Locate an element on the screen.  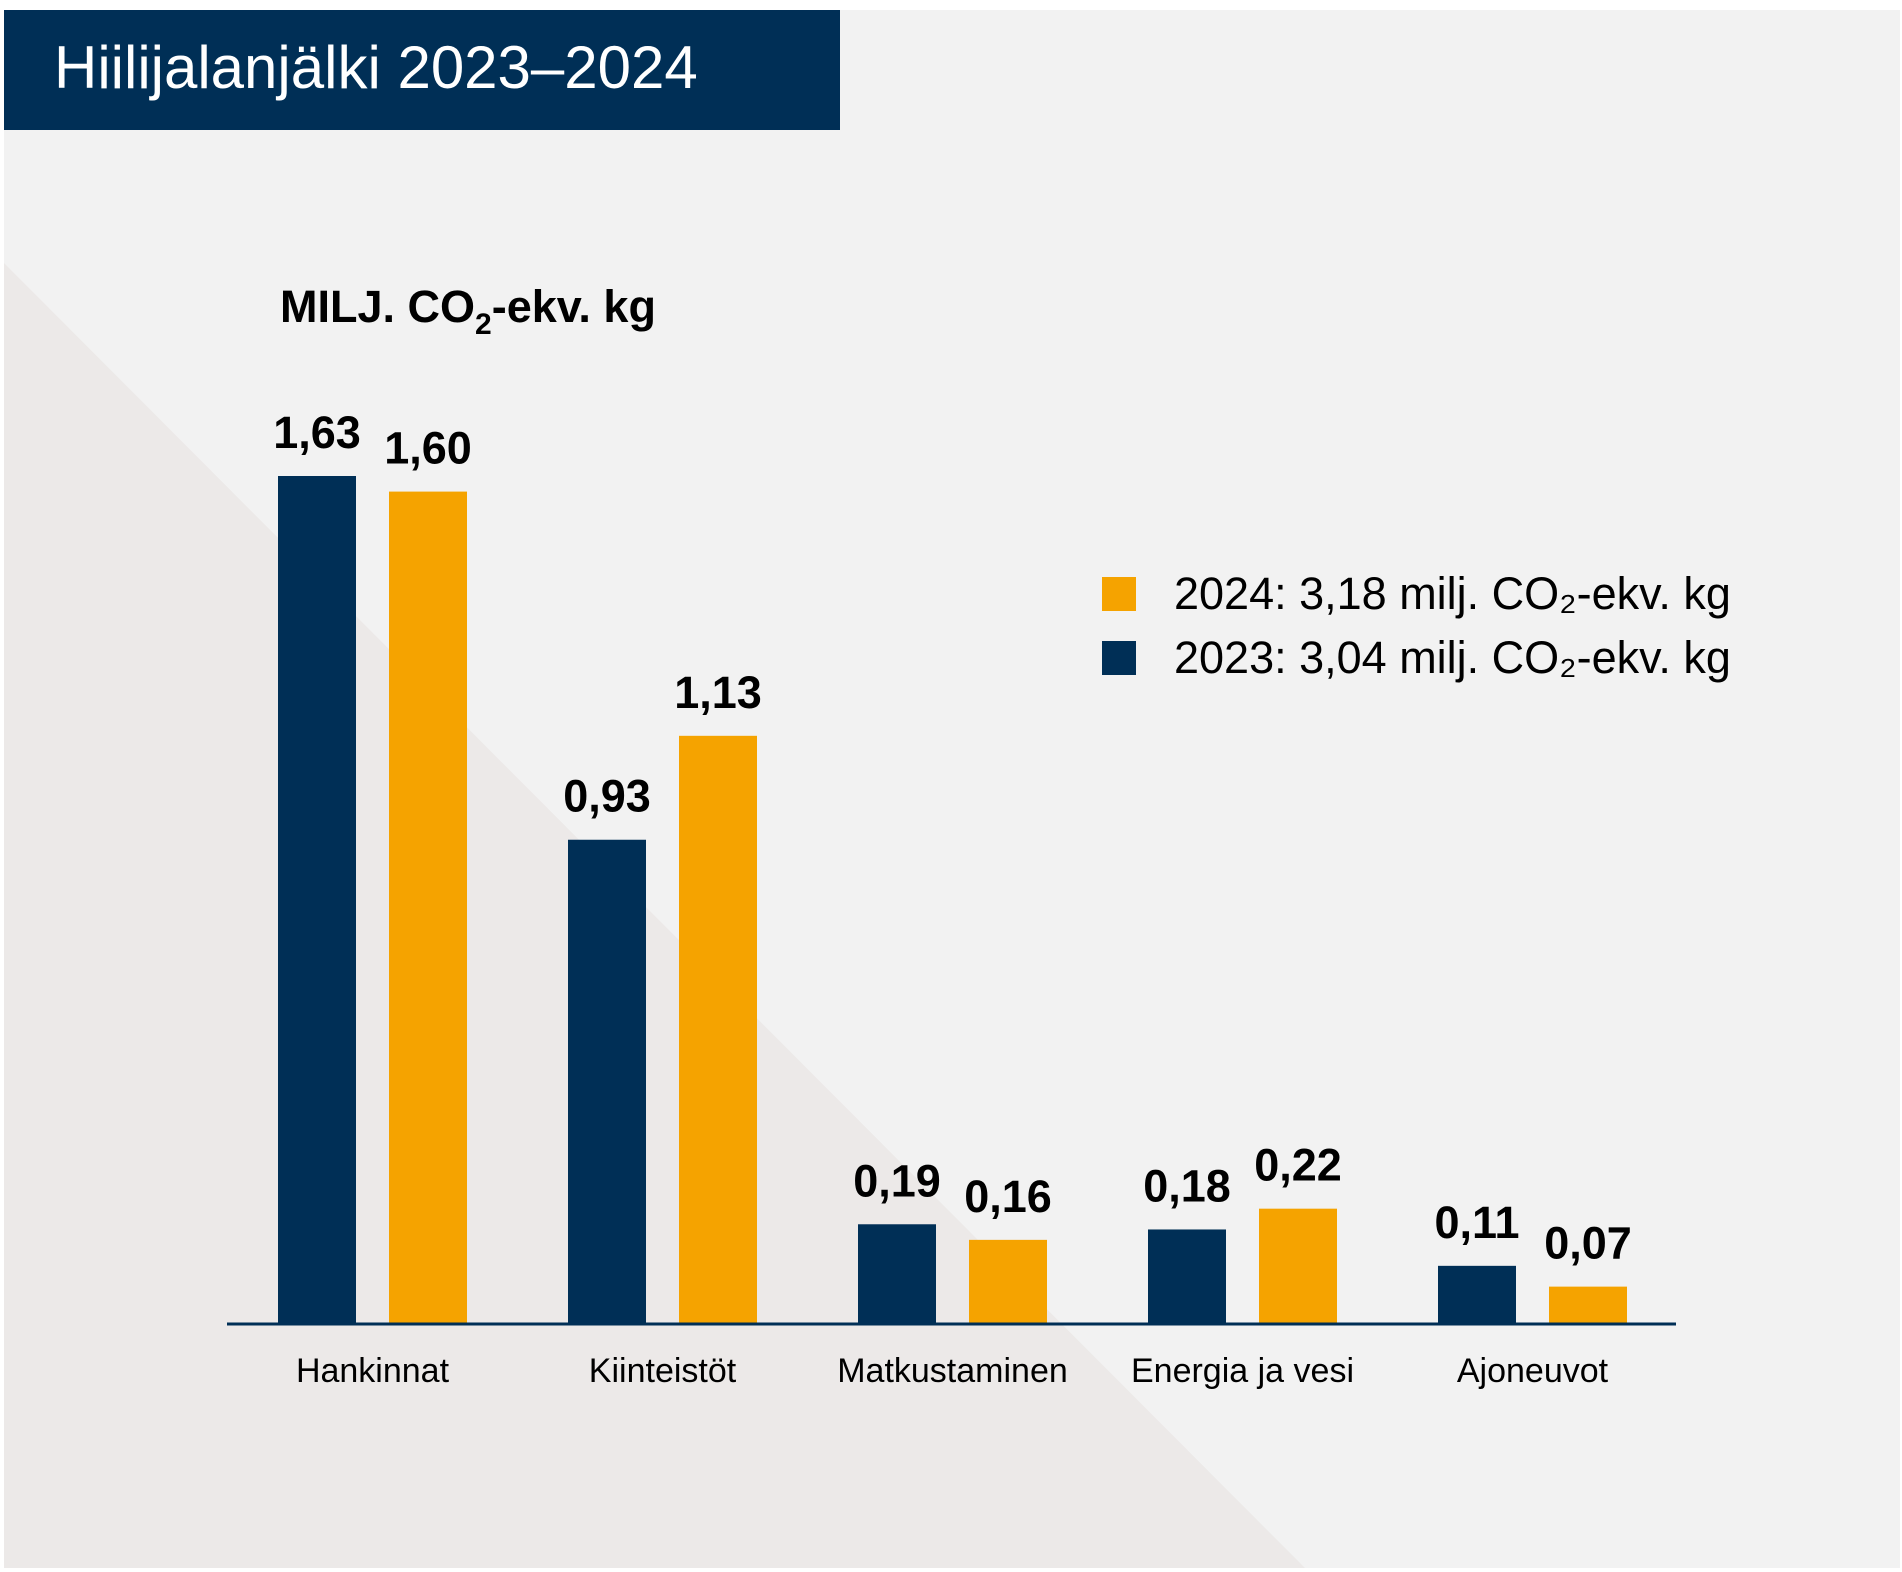
value-label-2024-0: 1,60 is located at coordinates (428, 448).